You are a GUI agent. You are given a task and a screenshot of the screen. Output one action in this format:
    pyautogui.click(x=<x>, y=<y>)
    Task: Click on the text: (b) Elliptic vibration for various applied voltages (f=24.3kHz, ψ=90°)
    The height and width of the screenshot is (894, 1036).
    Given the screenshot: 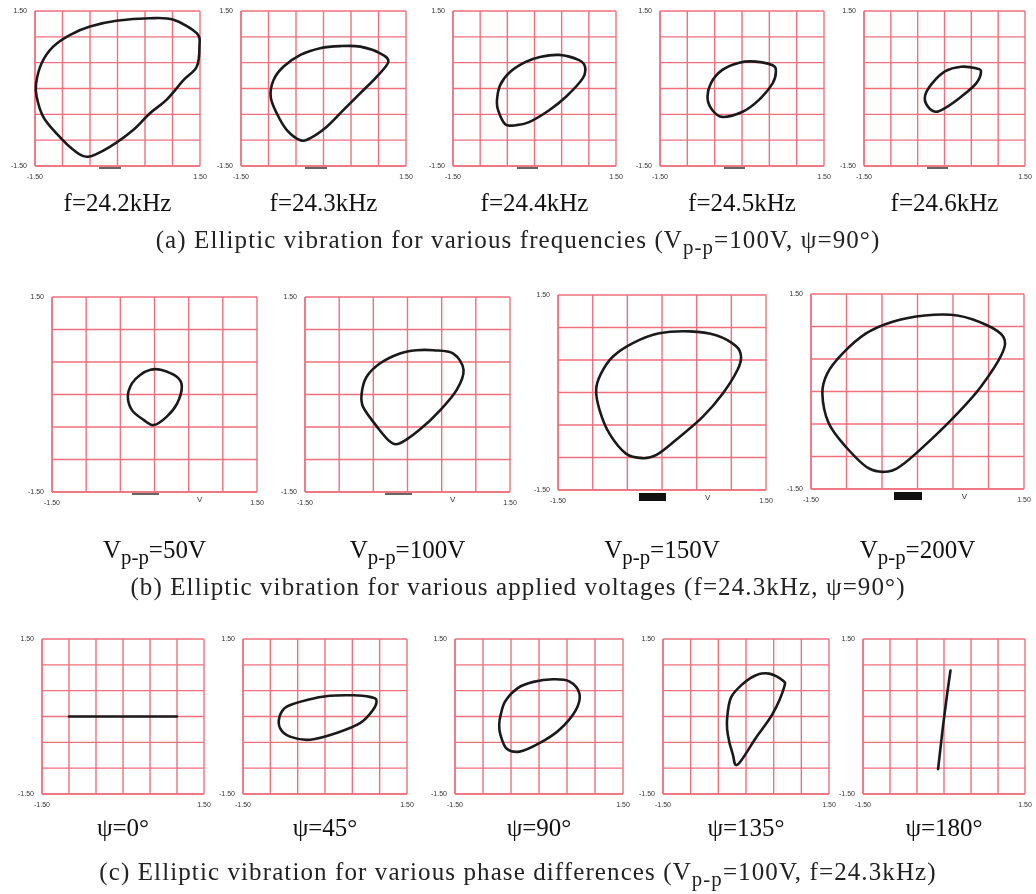 What is the action you would take?
    pyautogui.click(x=518, y=586)
    